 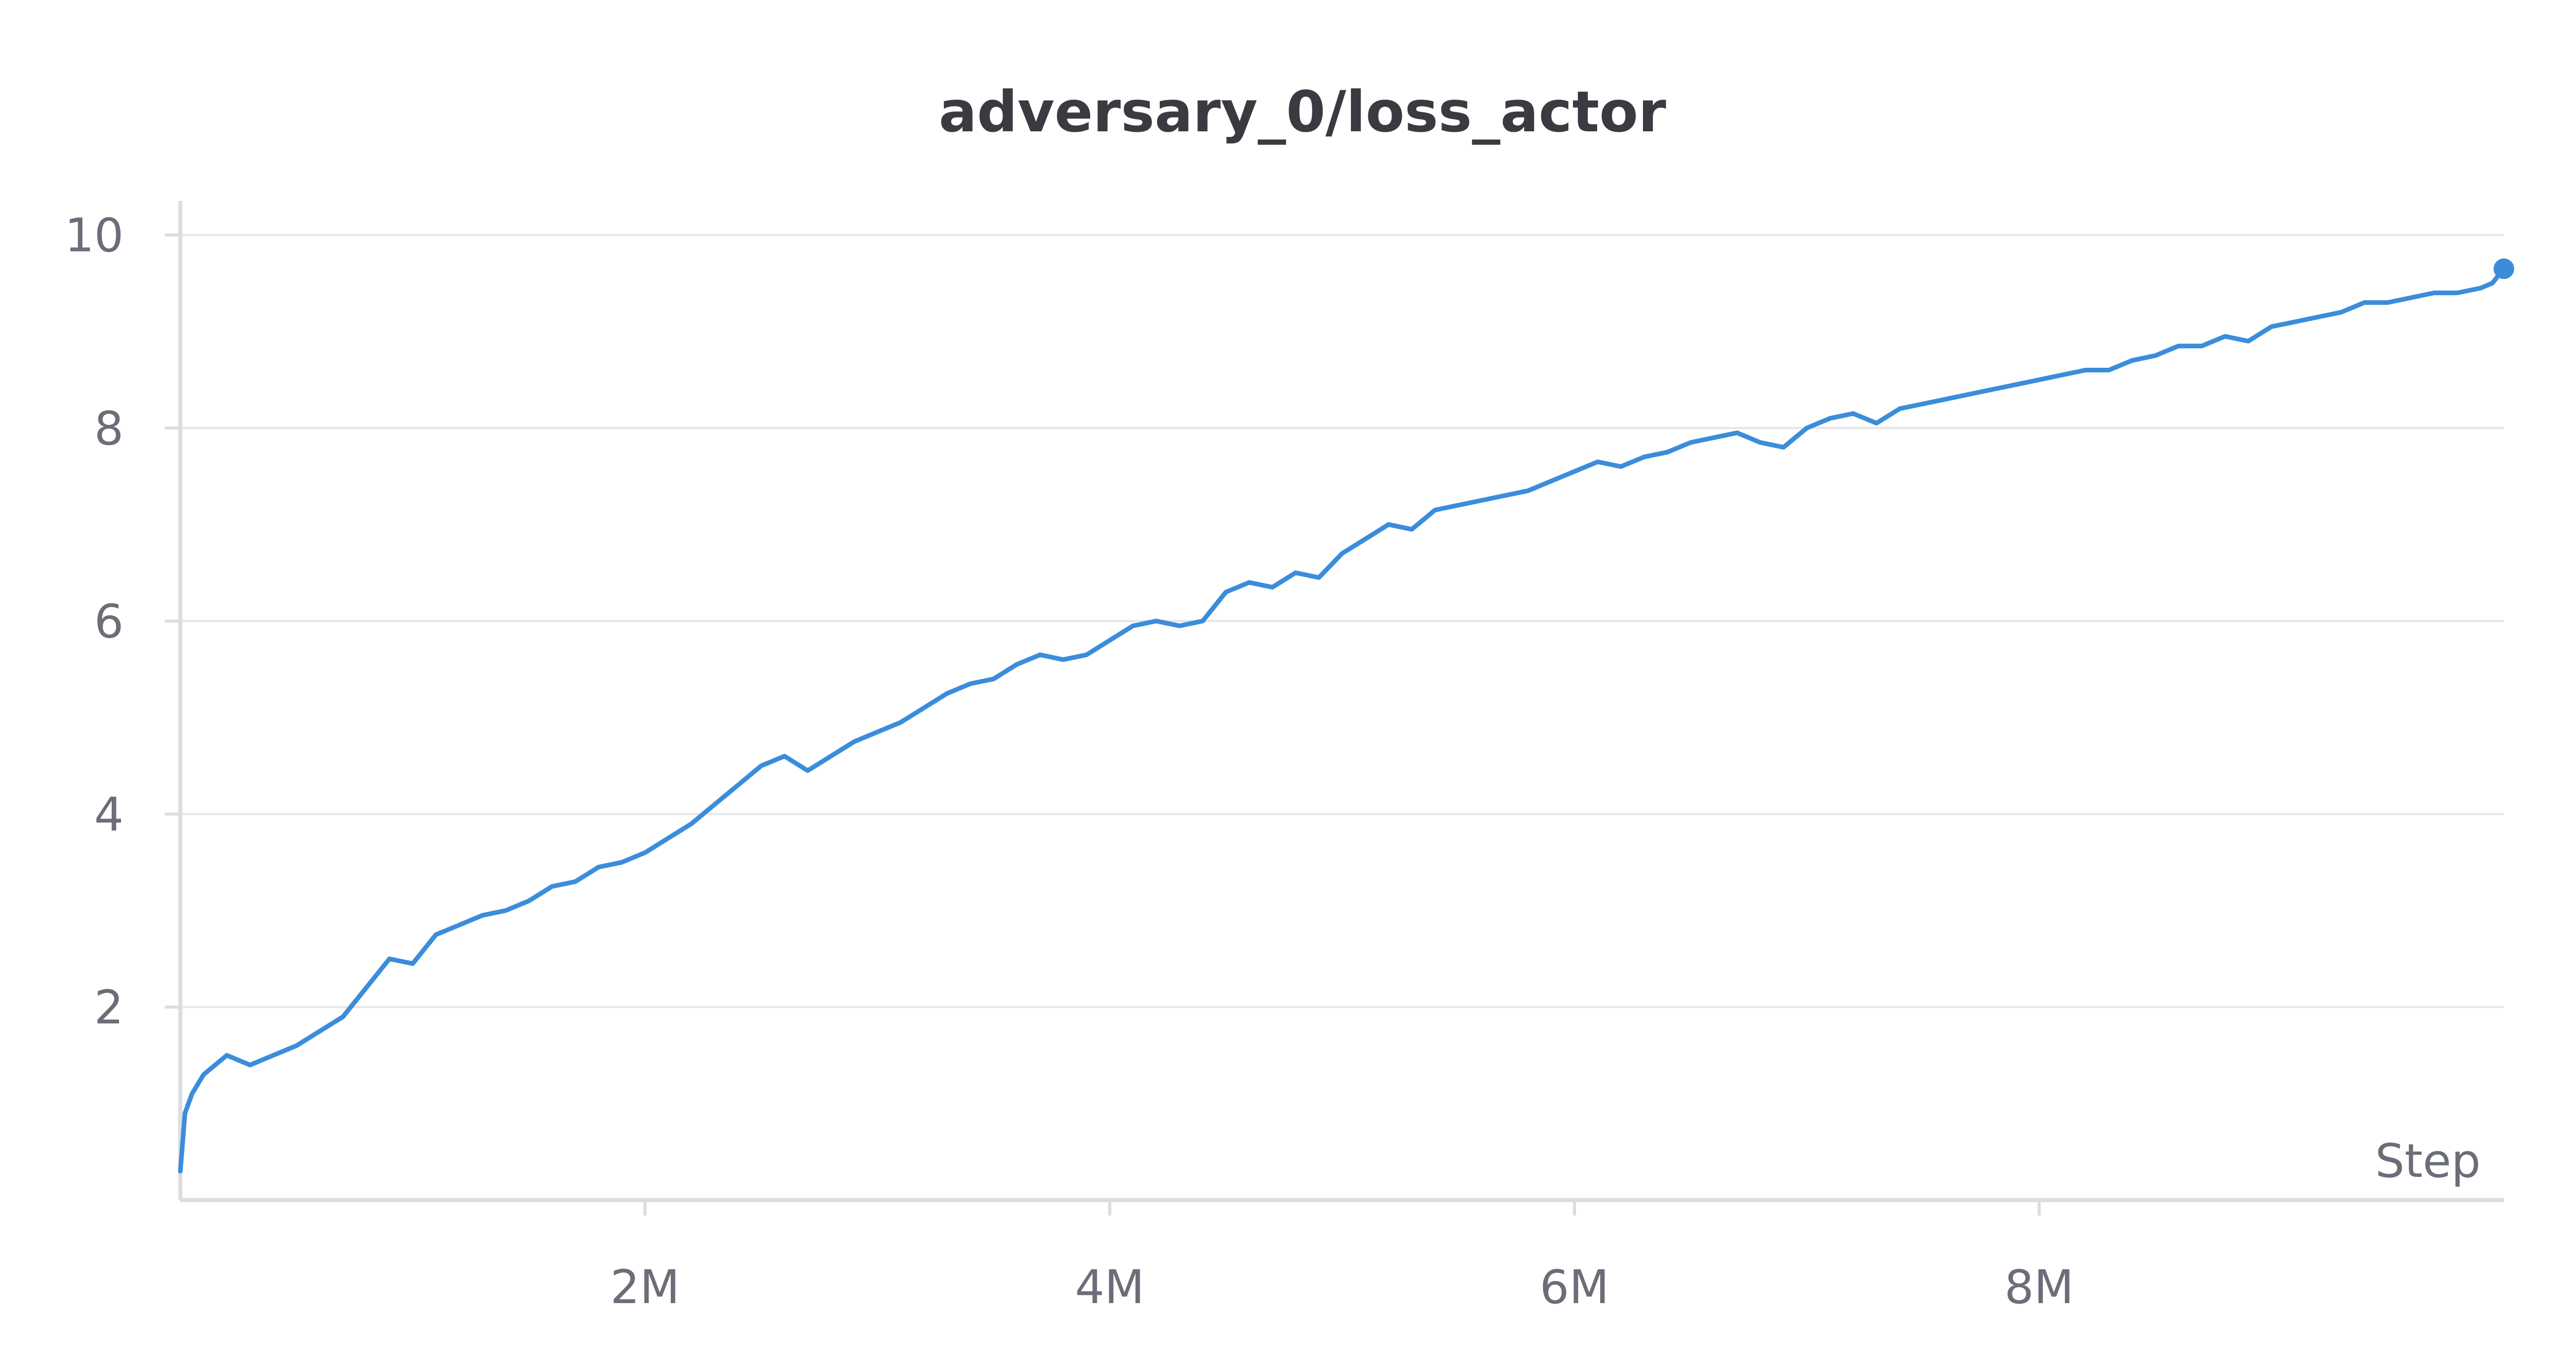 What do you see at coordinates (2504, 268) in the screenshot?
I see `series-end-marker` at bounding box center [2504, 268].